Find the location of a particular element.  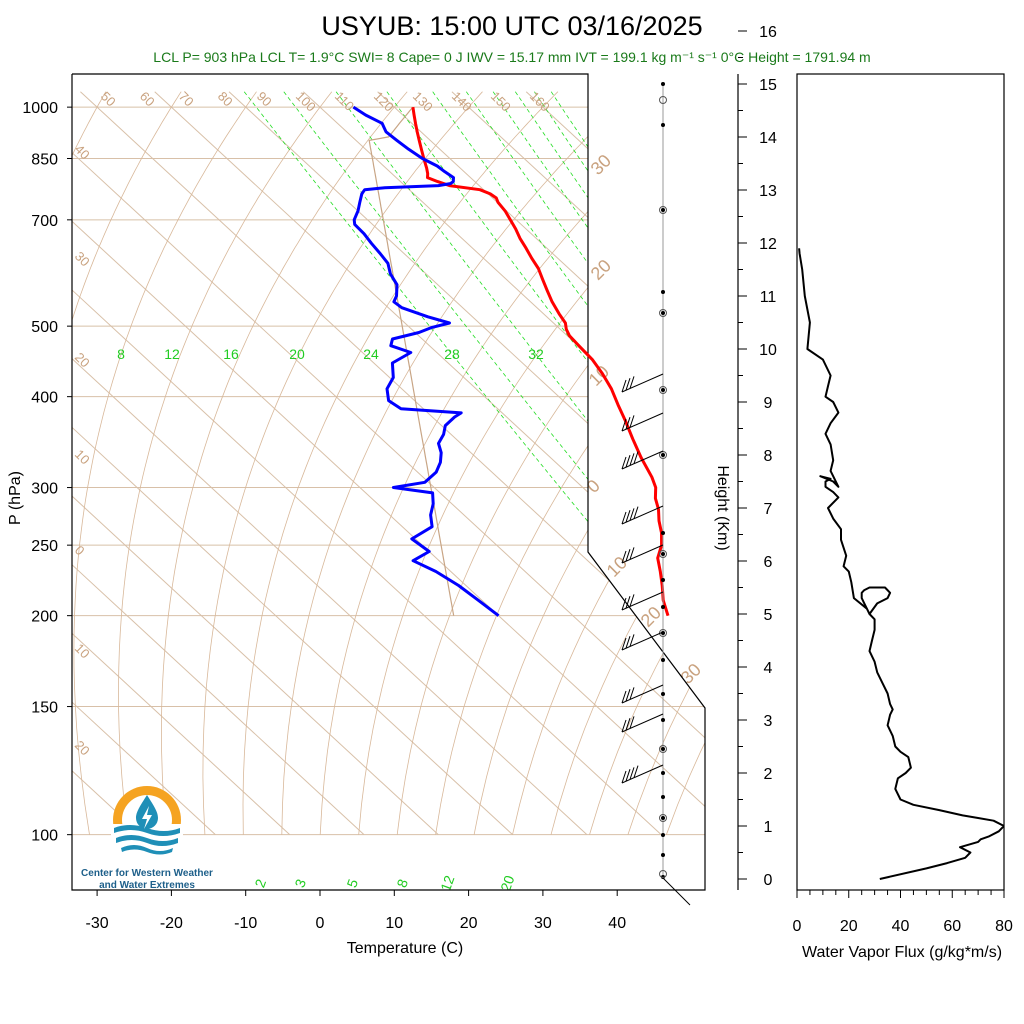

height-tick-label: 4 is located at coordinates (768, 668).